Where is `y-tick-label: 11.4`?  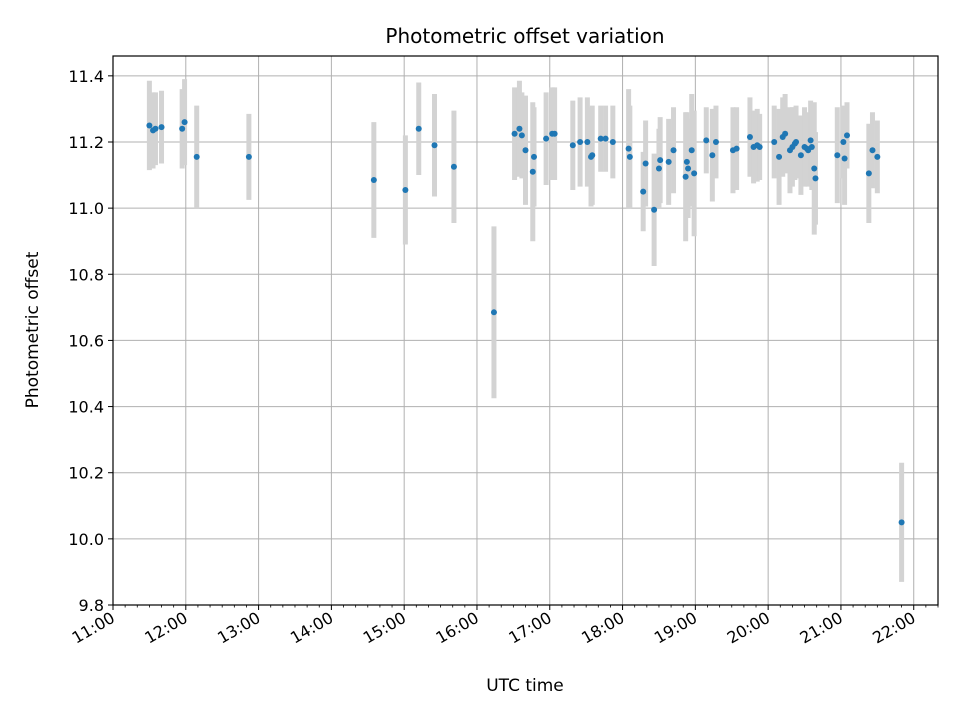
y-tick-label: 11.4 is located at coordinates (86, 76).